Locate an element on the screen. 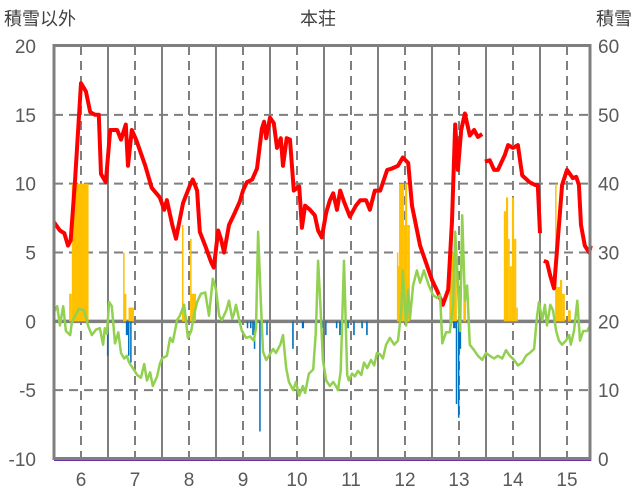  right-y-tick-label: 0 is located at coordinates (603, 460).